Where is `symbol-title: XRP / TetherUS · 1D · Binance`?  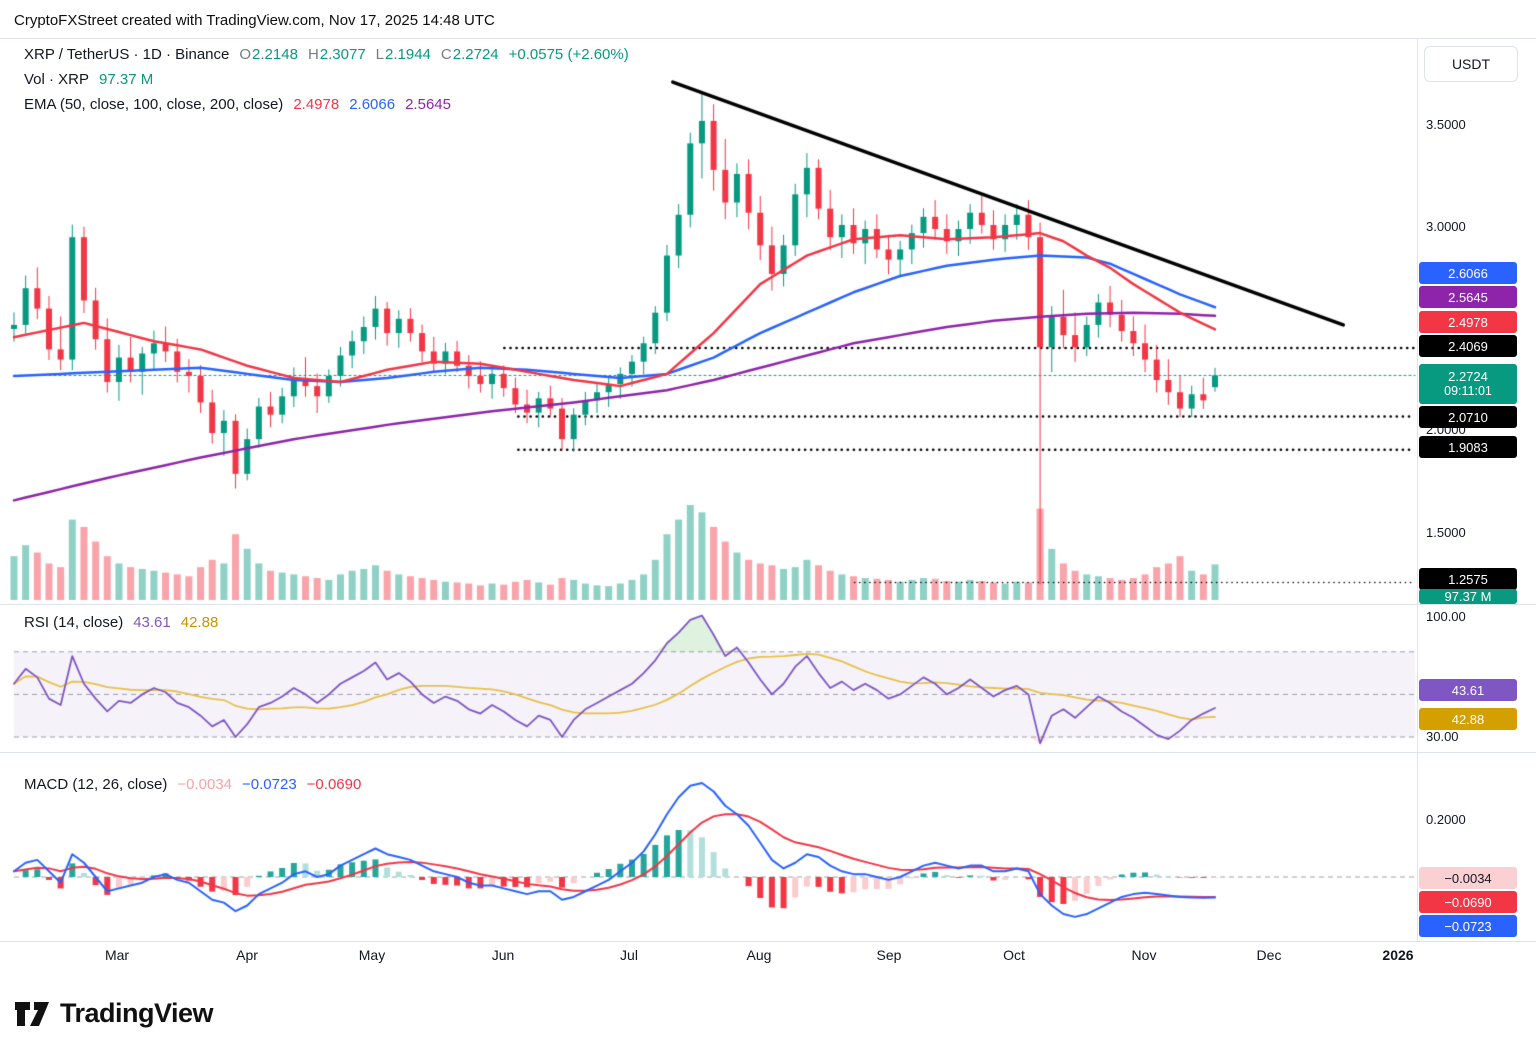 symbol-title: XRP / TetherUS · 1D · Binance is located at coordinates (127, 54).